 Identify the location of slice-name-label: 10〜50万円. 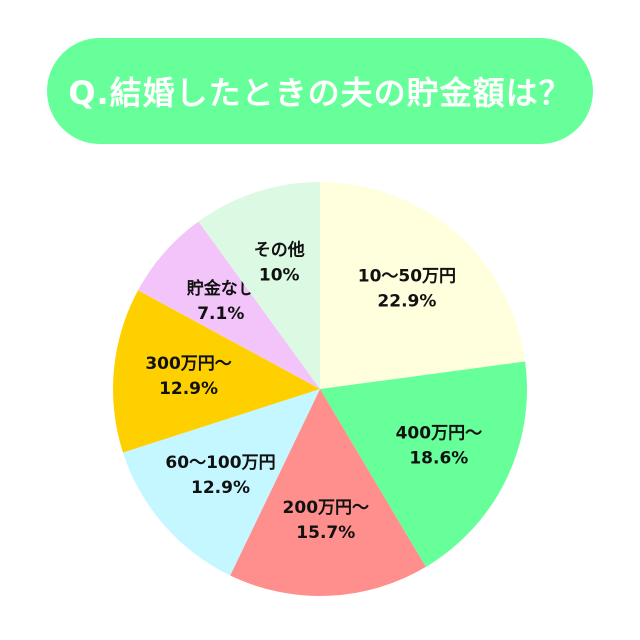
(407, 277).